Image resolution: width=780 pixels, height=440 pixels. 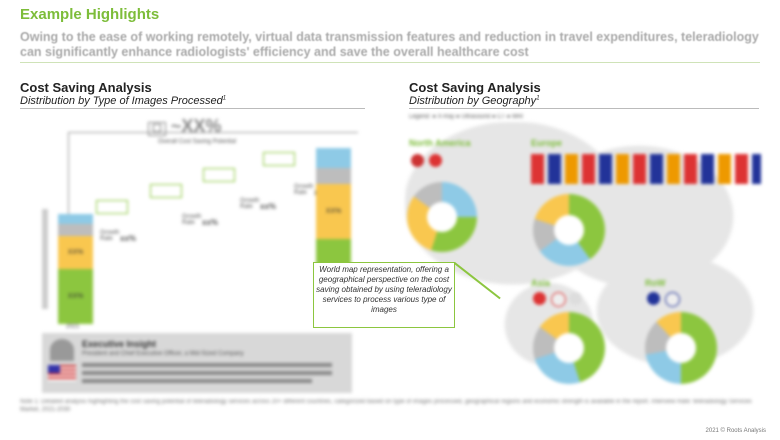 What do you see at coordinates (681, 348) in the screenshot?
I see `donut-row` at bounding box center [681, 348].